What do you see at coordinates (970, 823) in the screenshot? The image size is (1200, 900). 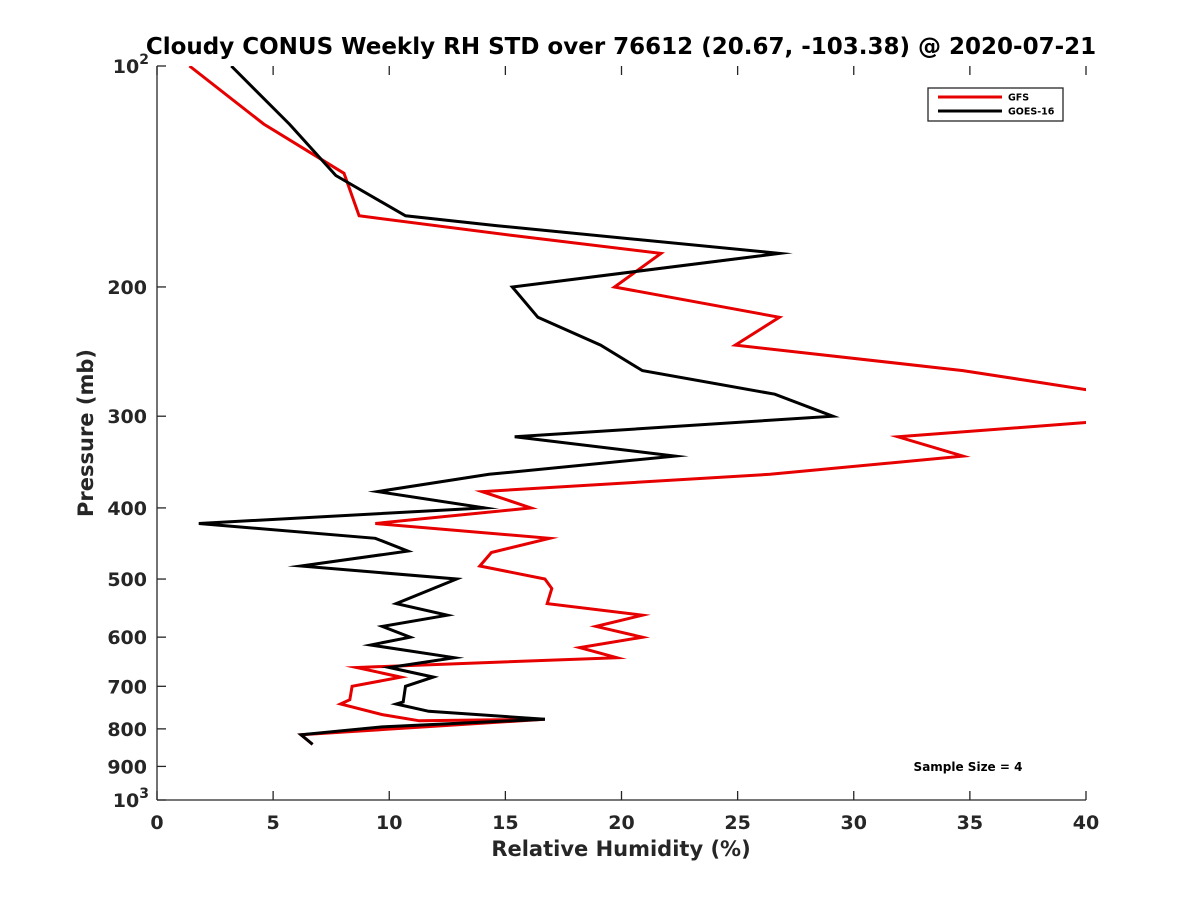 I see `x-tick-label: 35` at bounding box center [970, 823].